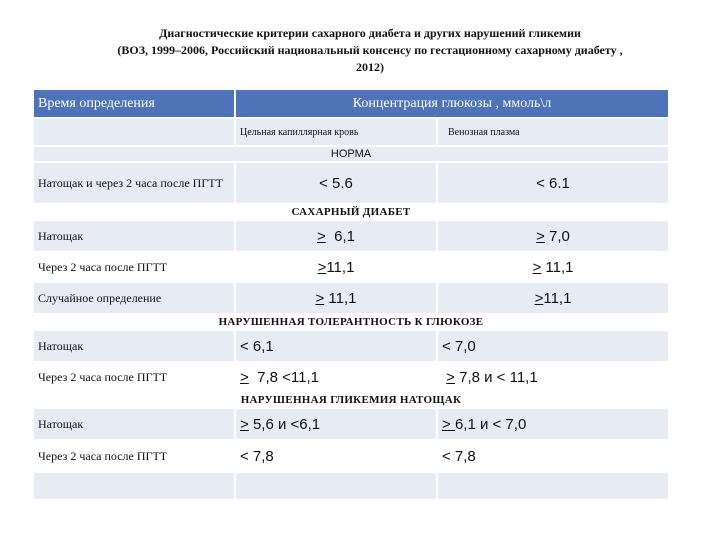 The width and height of the screenshot is (720, 540). I want to click on venous-value: > 11,1, so click(553, 267).